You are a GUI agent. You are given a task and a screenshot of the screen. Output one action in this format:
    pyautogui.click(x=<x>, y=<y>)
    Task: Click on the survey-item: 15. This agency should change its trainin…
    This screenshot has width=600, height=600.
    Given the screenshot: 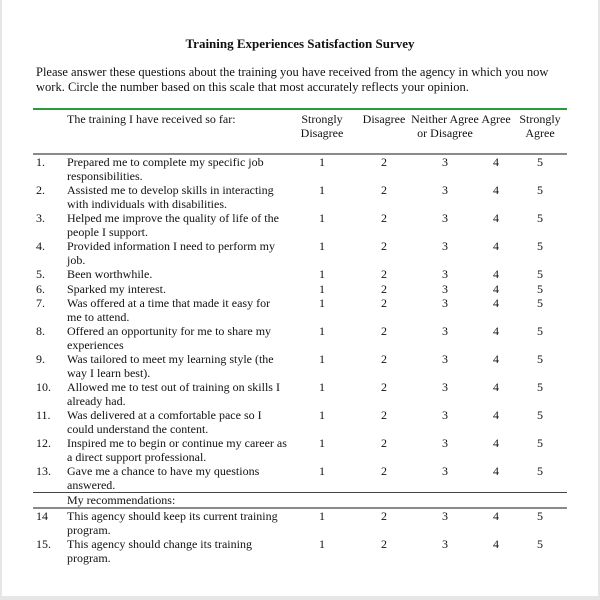 What is the action you would take?
    pyautogui.click(x=300, y=551)
    